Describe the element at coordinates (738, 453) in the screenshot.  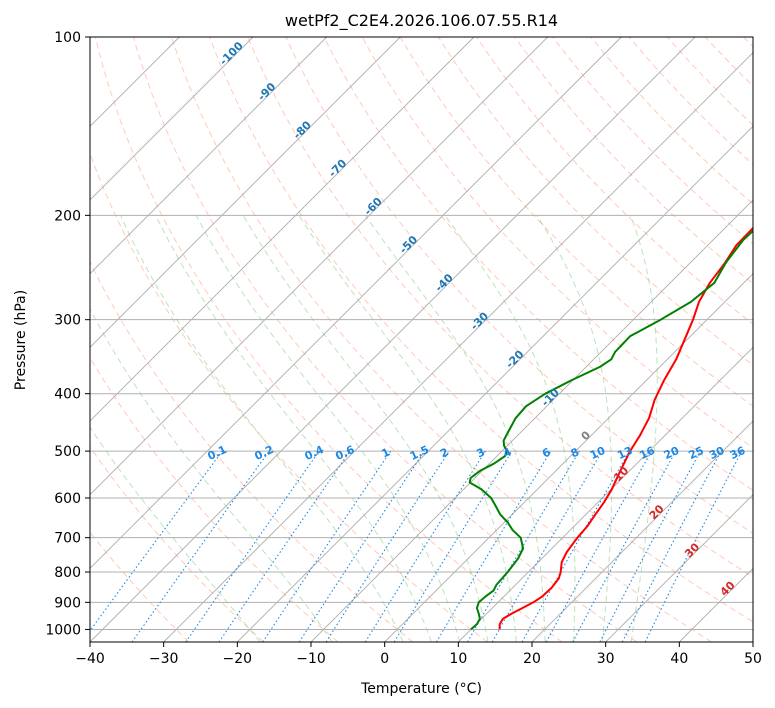
I see `mixing-ratio-label: 36` at that location.